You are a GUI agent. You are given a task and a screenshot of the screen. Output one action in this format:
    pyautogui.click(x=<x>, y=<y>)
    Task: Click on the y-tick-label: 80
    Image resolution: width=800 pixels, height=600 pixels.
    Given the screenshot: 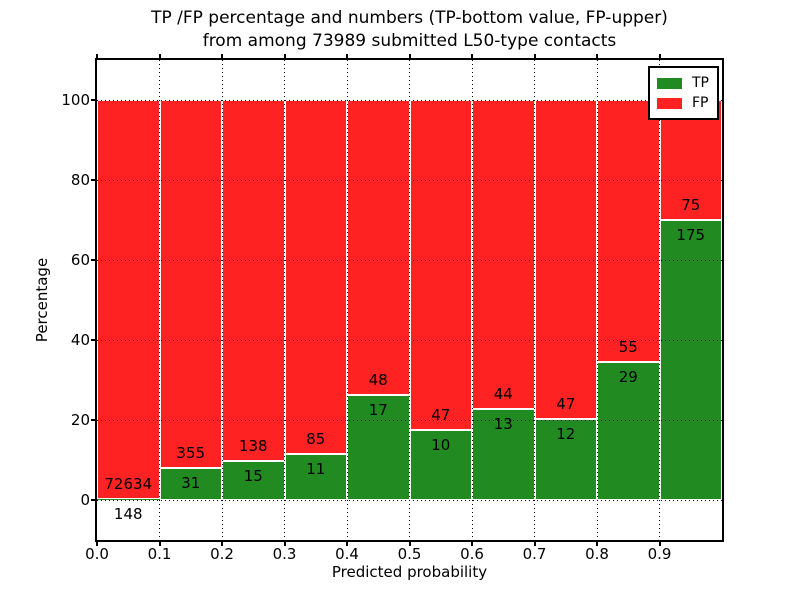 What is the action you would take?
    pyautogui.click(x=80, y=180)
    